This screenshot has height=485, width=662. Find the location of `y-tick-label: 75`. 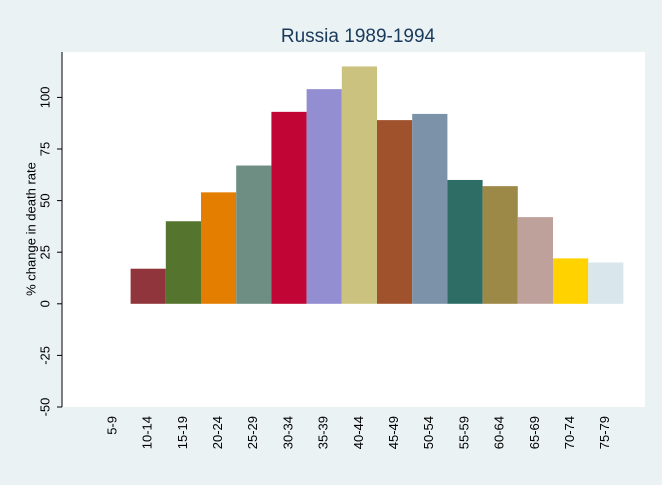

y-tick-label: 75 is located at coordinates (44, 149).